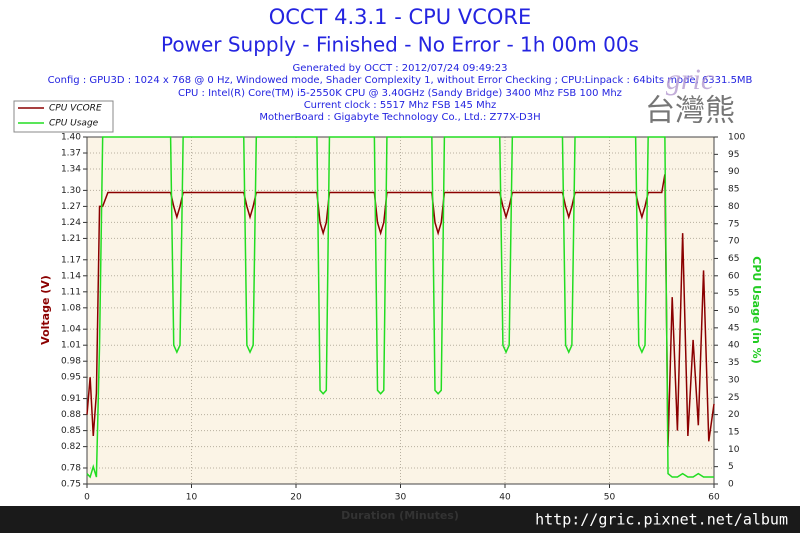 This screenshot has width=800, height=533. Describe the element at coordinates (734, 311) in the screenshot. I see `y2-tick-label: 50` at that location.